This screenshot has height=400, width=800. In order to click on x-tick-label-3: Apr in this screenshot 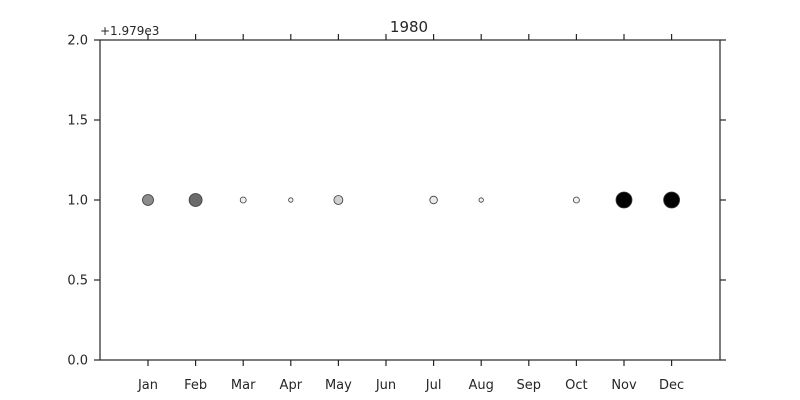, I will do `click(291, 385)`.